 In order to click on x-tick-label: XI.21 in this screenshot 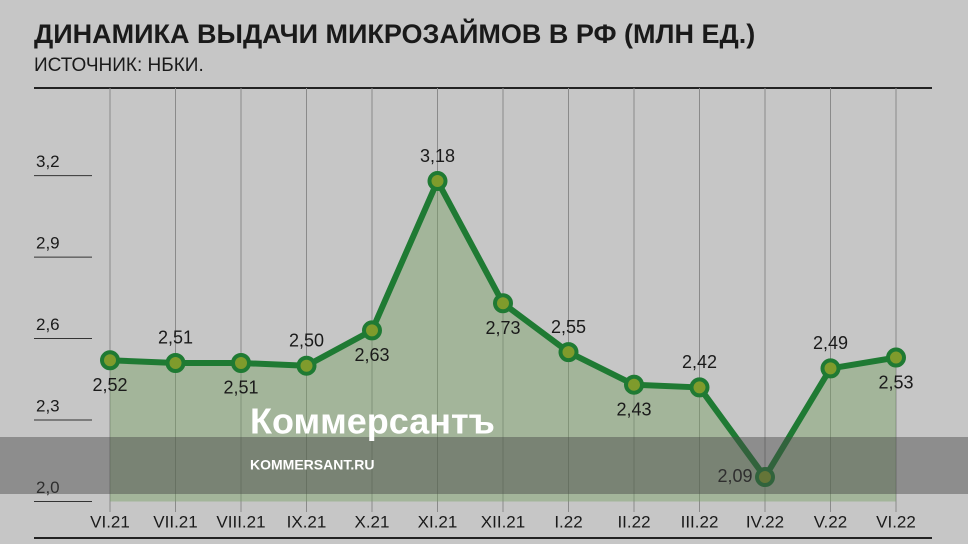, I will do `click(438, 521)`.